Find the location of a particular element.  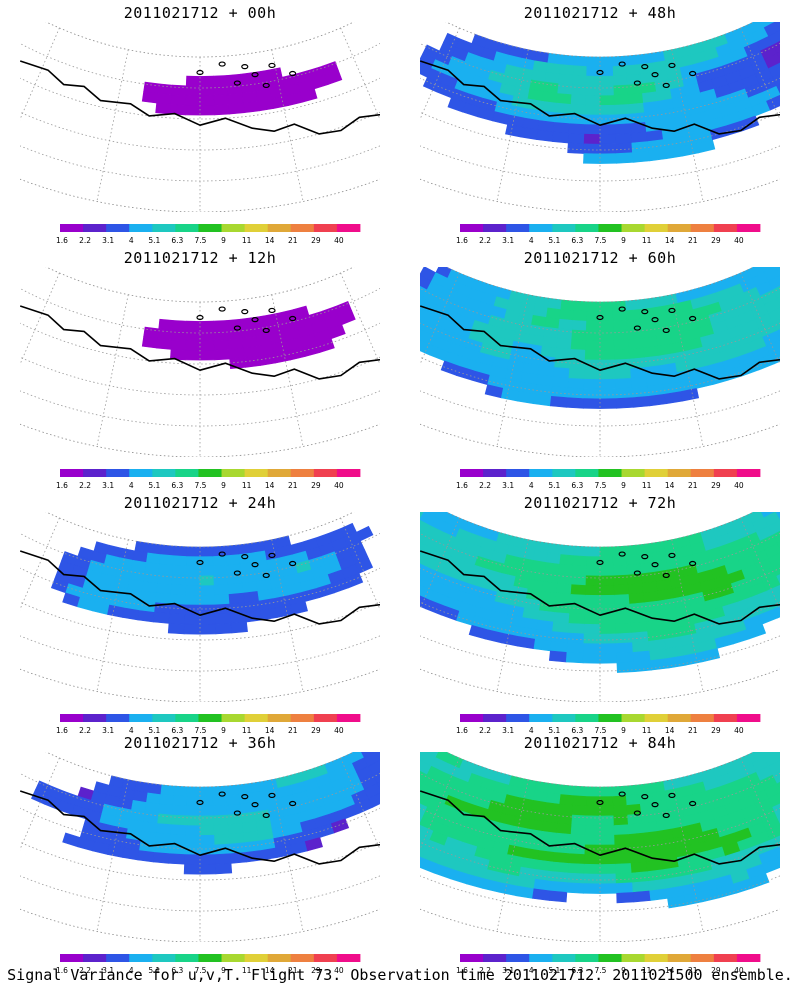

colorbar-tick-label: 40 is located at coordinates (339, 485).